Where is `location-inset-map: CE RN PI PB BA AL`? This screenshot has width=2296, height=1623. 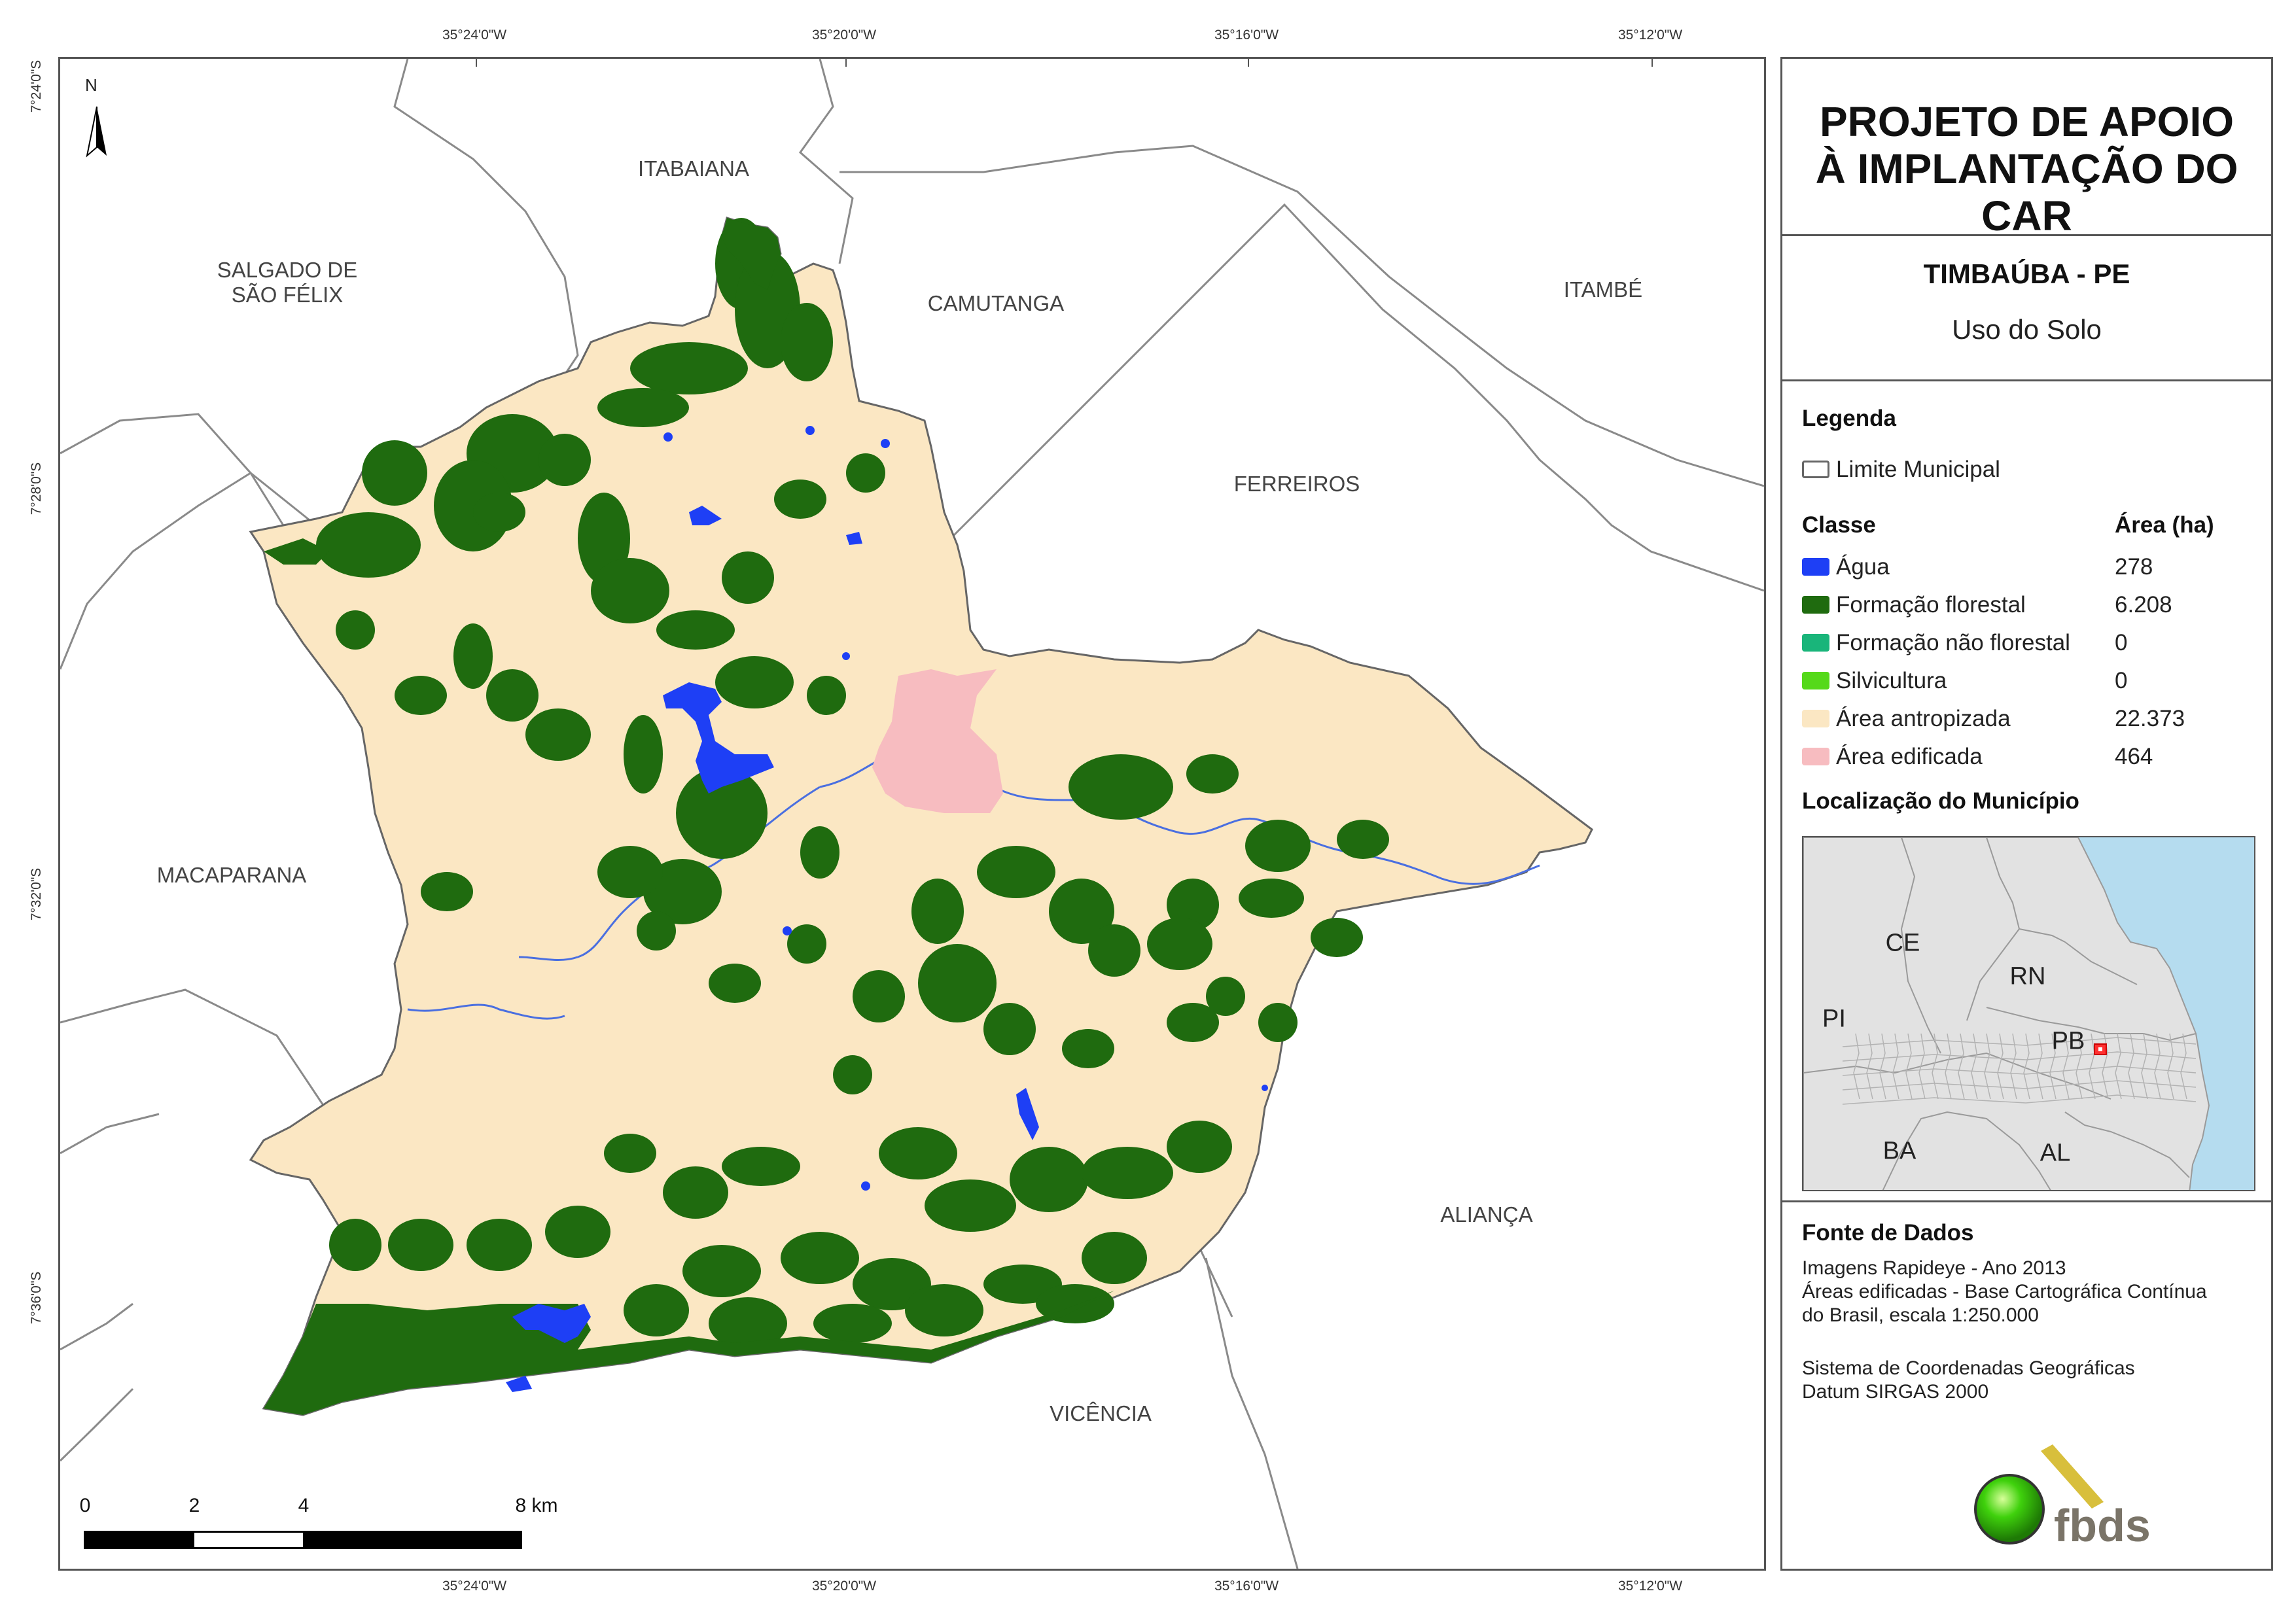 location-inset-map: CE RN PI PB BA AL is located at coordinates (2028, 1014).